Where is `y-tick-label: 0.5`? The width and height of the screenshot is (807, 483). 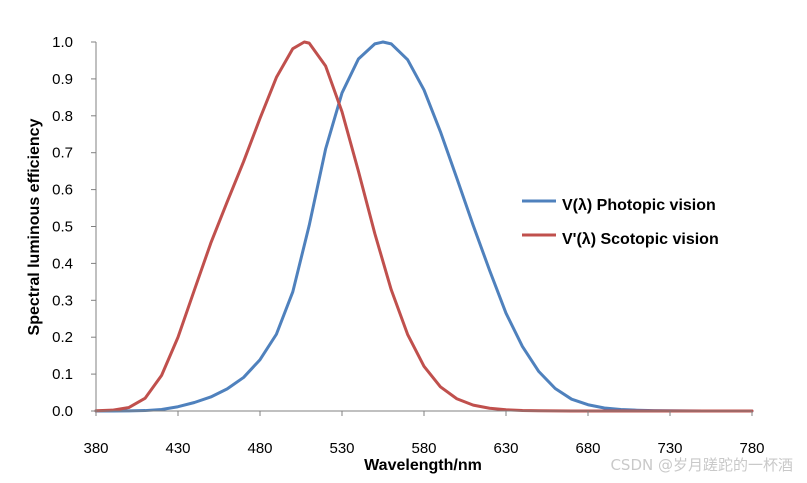
y-tick-label: 0.5 is located at coordinates (62, 227).